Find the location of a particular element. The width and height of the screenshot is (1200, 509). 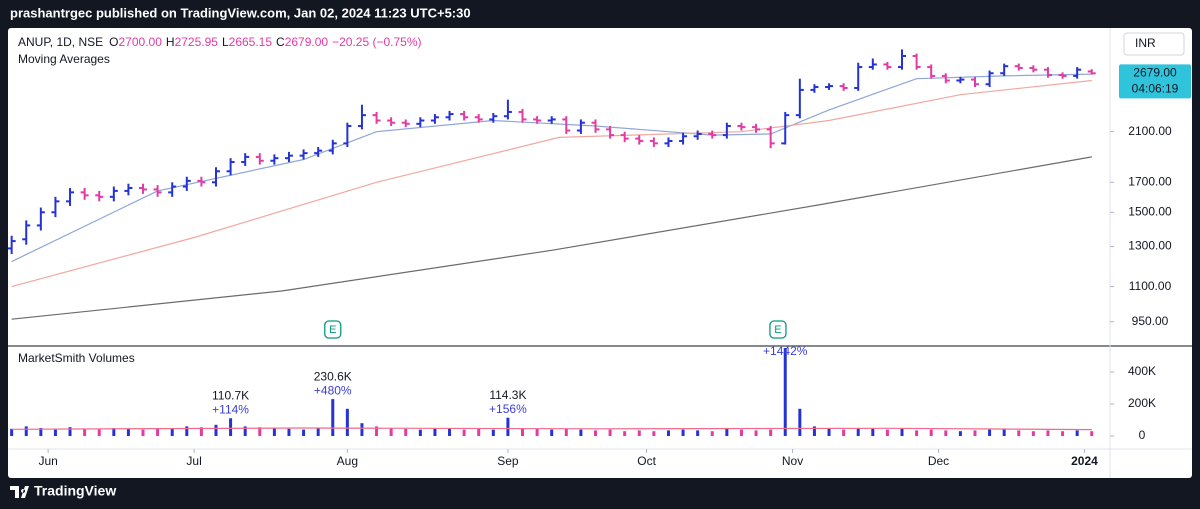

volume-average is located at coordinates (551, 429).